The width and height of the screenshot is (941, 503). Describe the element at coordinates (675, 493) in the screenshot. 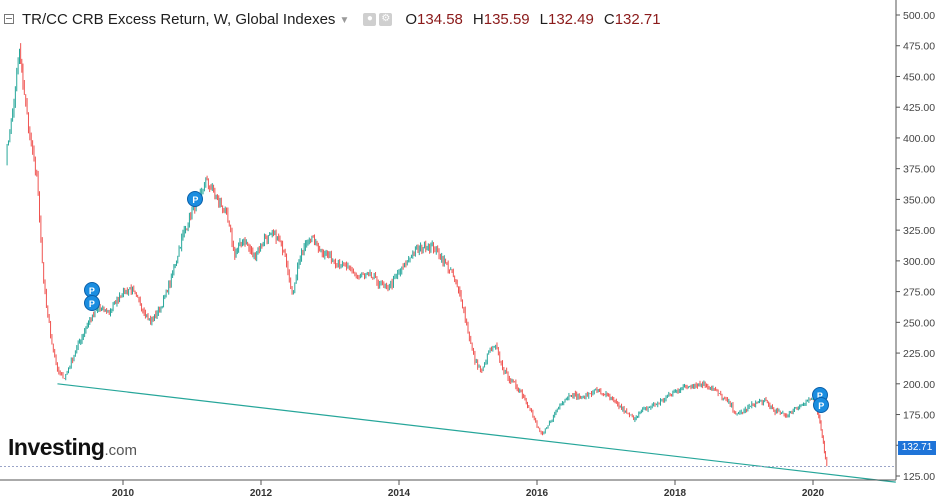

I see `x-tick-label: 2018` at that location.